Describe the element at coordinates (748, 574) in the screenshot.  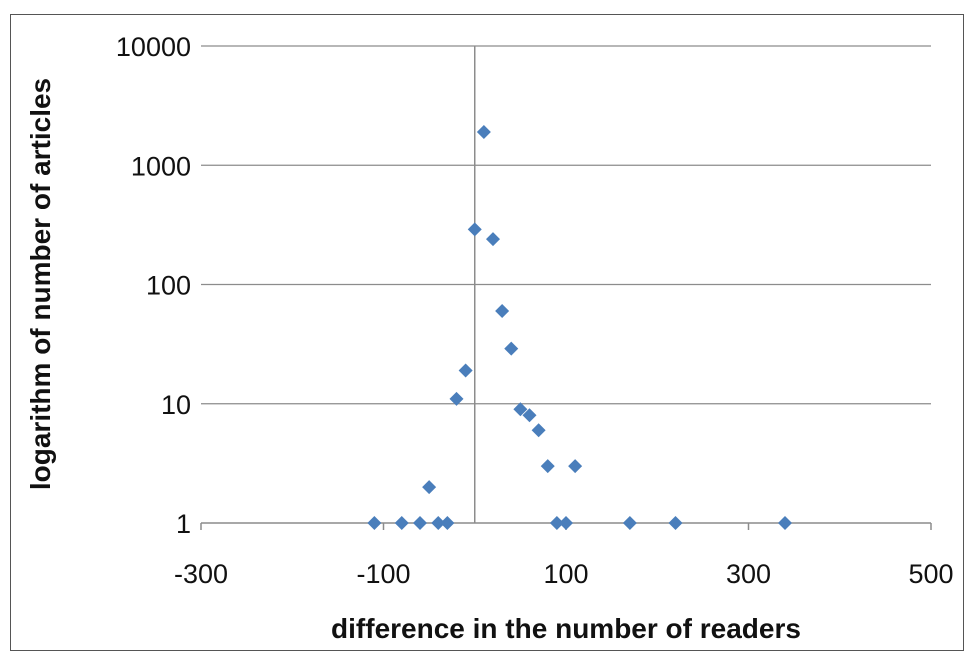
I see `x-tick-label: 300` at that location.